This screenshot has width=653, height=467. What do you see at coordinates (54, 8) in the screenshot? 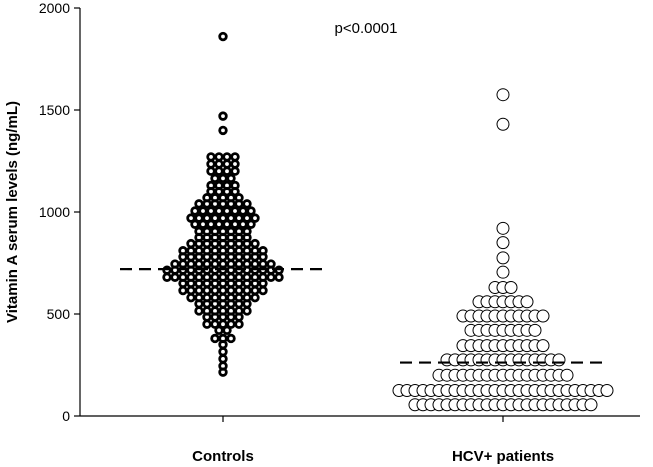
I see `y-tick-label: 2000` at bounding box center [54, 8].